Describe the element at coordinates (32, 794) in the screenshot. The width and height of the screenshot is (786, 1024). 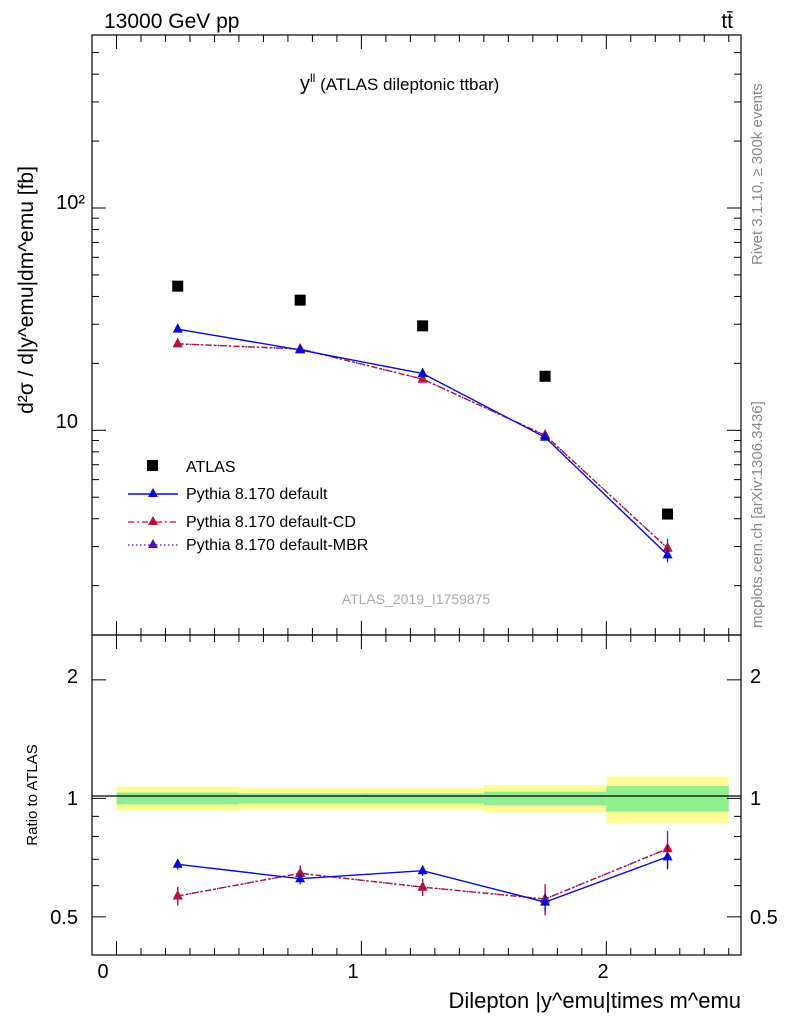
I see `ratio-y-axis-label: Ratio to ATLAS` at that location.